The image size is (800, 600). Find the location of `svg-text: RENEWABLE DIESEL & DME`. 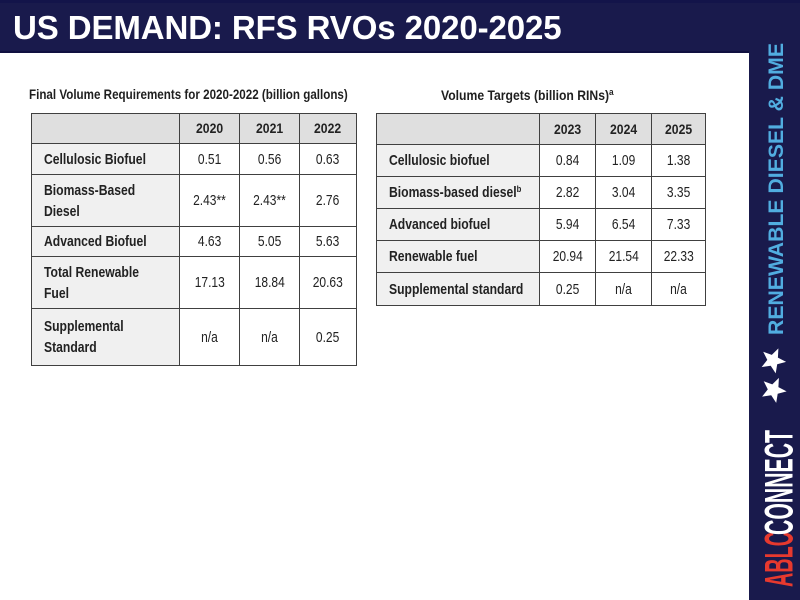

svg-text: RENEWABLE DIESEL & DME is located at coordinates (776, 189).